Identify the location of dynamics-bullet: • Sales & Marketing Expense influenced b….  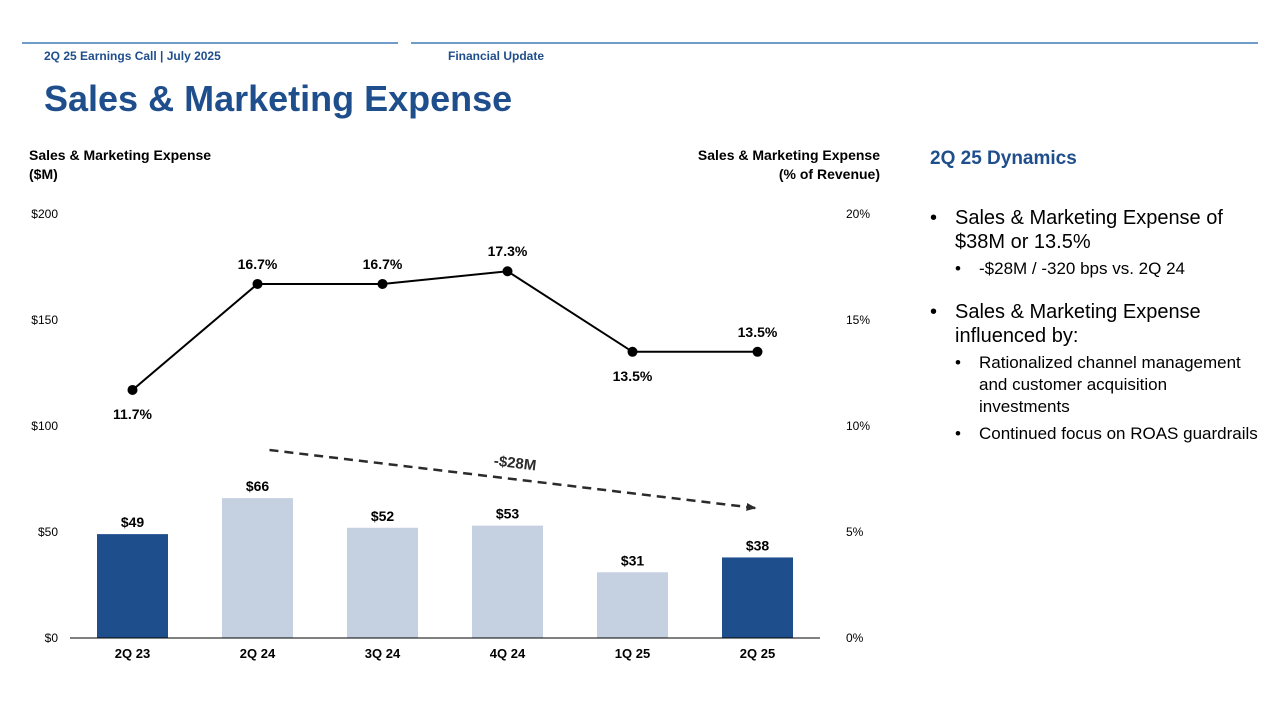
(1095, 372).